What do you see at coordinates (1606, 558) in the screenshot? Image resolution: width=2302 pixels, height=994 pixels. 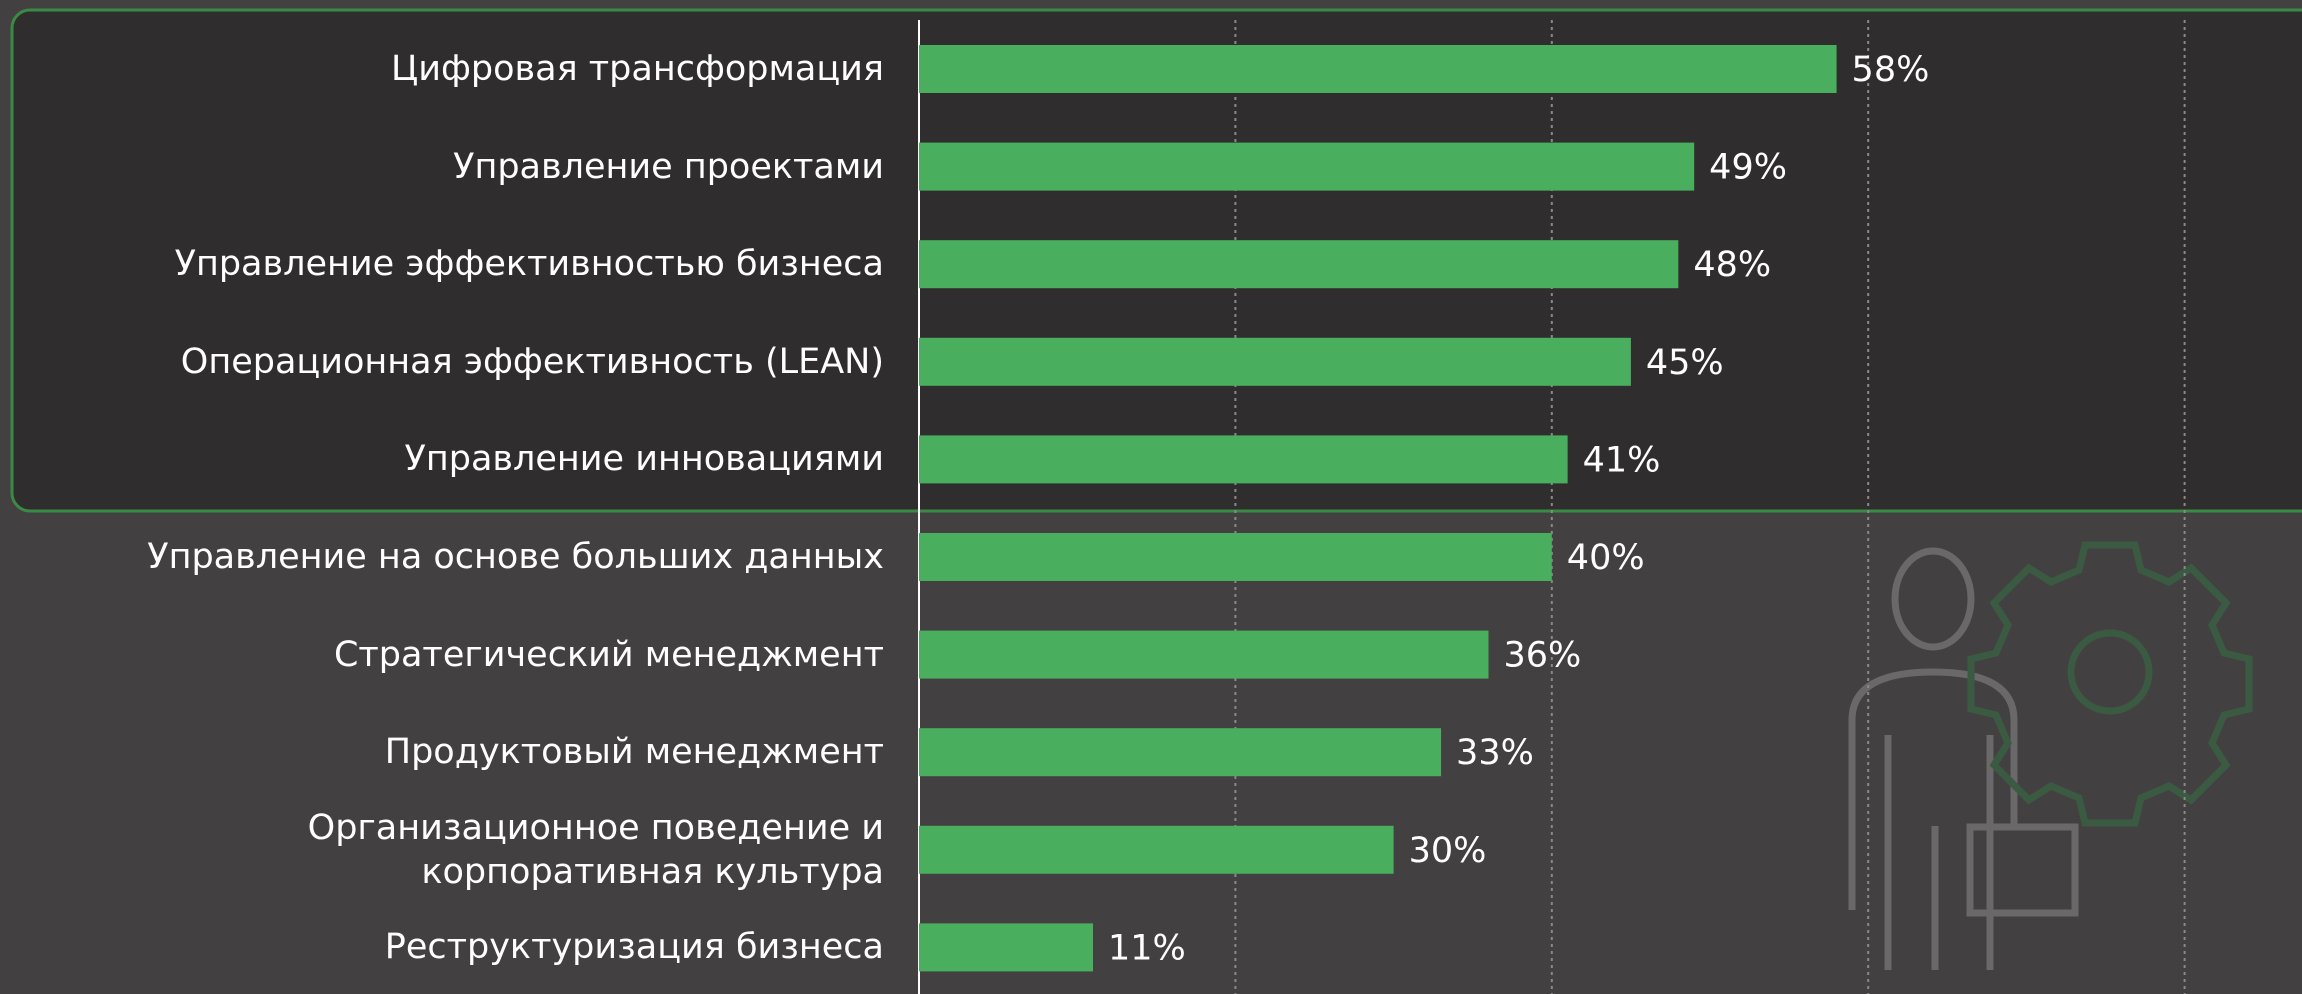 I see `value-label: 40%` at bounding box center [1606, 558].